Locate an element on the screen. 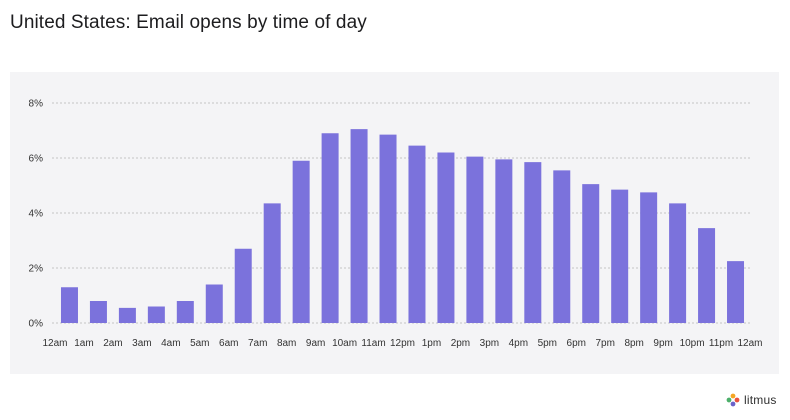 This screenshot has height=420, width=790. x-tick-label: 11pm is located at coordinates (721, 343).